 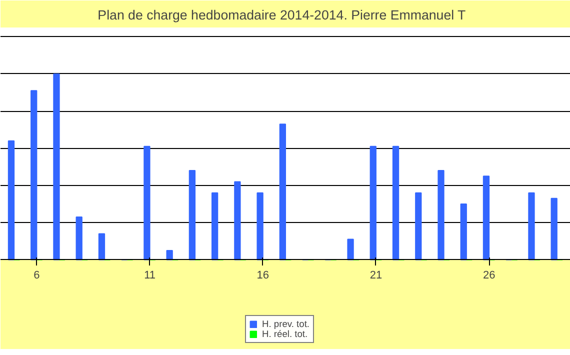 I want to click on x-tick-label: 6, so click(x=37, y=276).